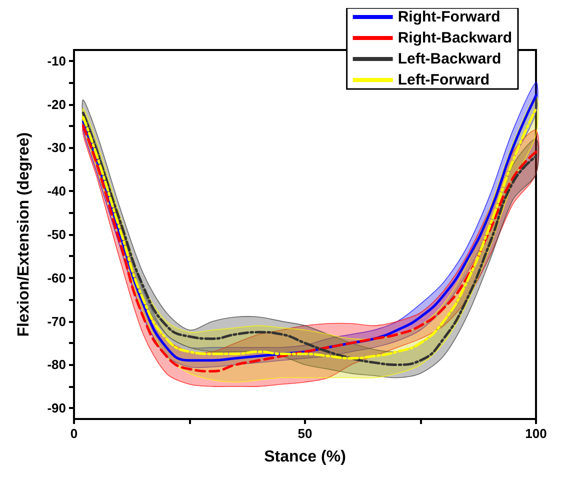  I want to click on y-tick-label: -80, so click(56, 364).